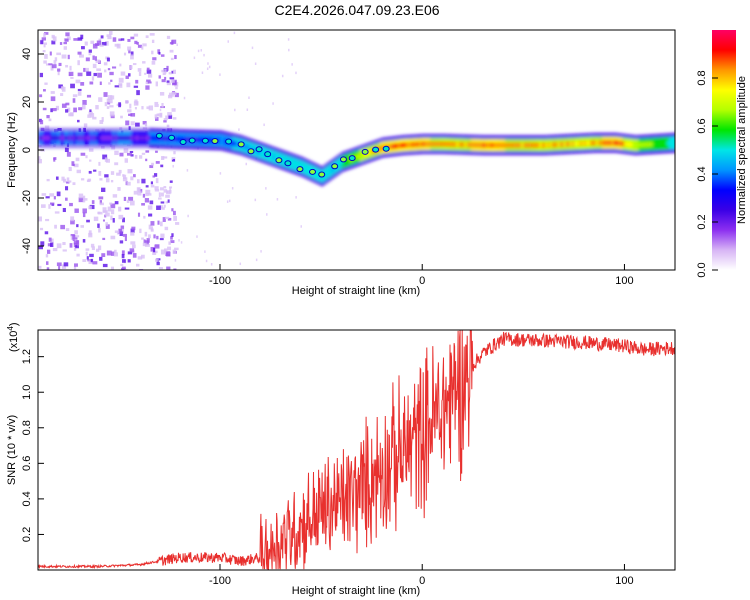 The image size is (750, 600). What do you see at coordinates (356, 291) in the screenshot?
I see `spectrogram-x-axis-label: Height of straight line (km)` at bounding box center [356, 291].